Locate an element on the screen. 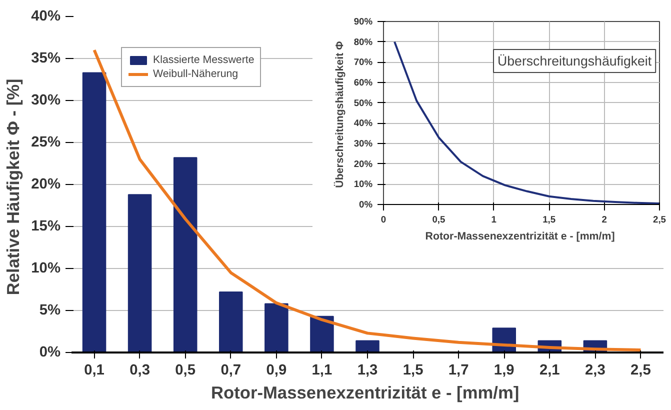 Image resolution: width=671 pixels, height=410 pixels. x-tick-label: 1,3 is located at coordinates (367, 370).